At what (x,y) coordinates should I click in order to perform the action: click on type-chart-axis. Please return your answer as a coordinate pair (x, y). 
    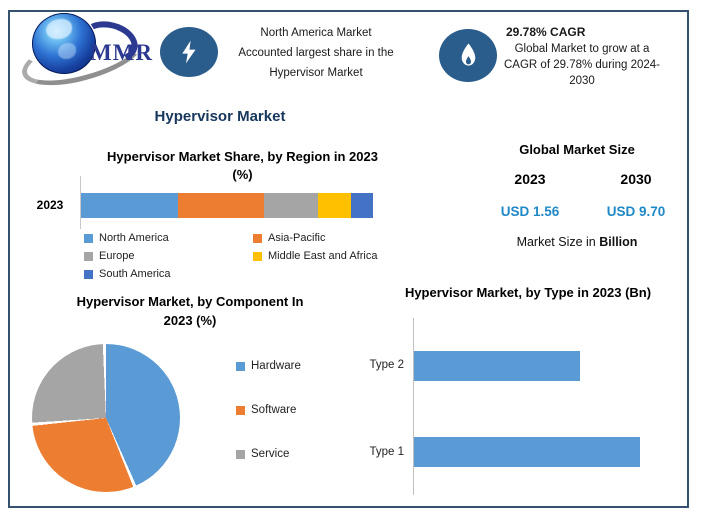
    Looking at the image, I should click on (413, 406).